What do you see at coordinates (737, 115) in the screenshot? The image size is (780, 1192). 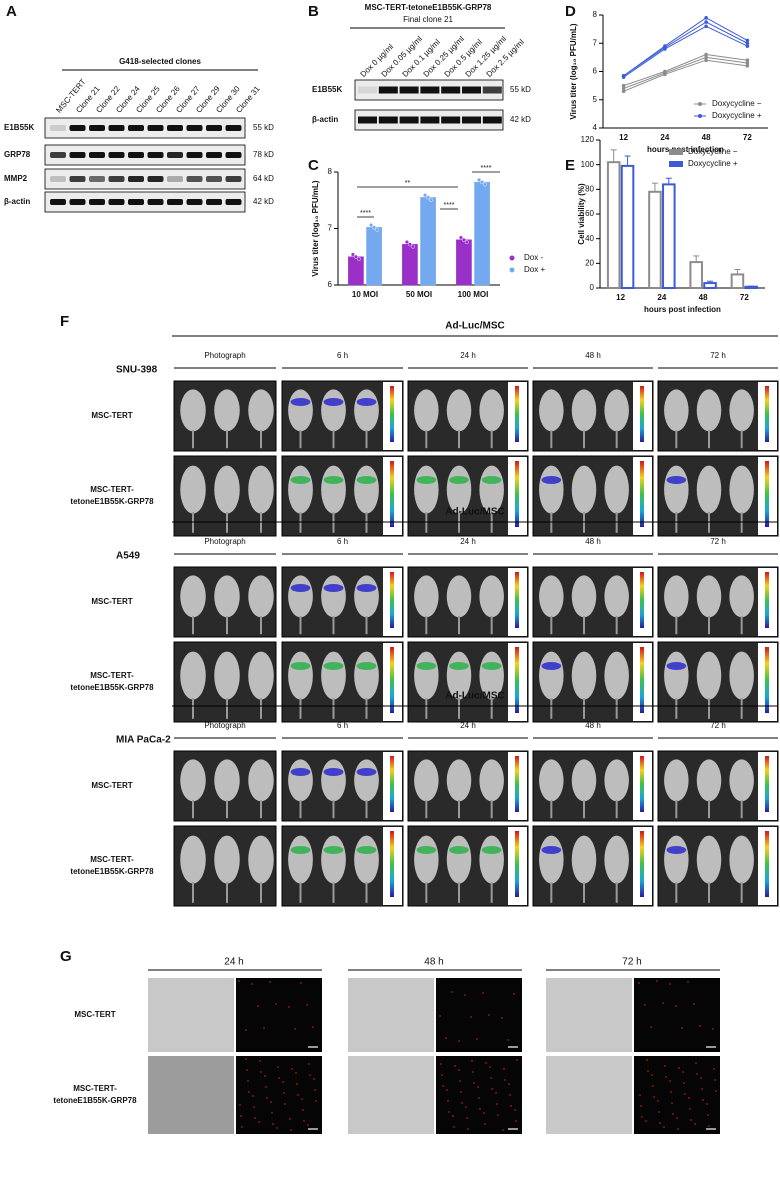 I see `legend-label: Doxycycline +` at bounding box center [737, 115].